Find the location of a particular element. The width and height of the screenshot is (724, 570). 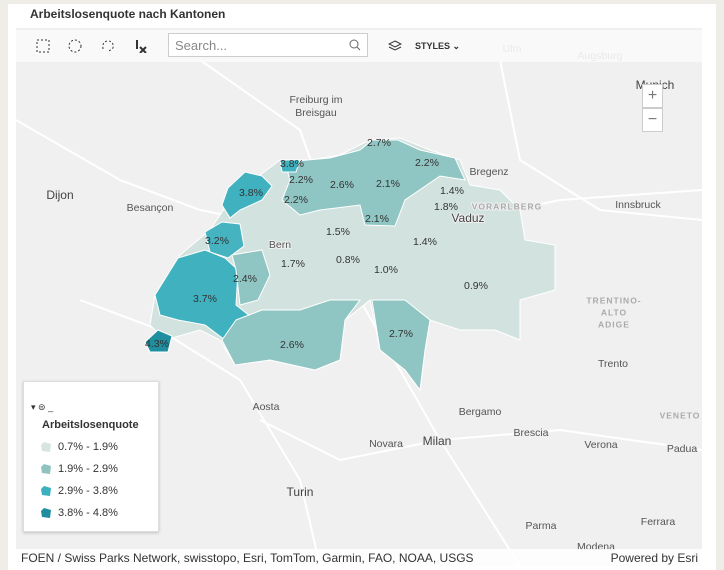

widget-title: Arbeitslosenquote nach Kantonen is located at coordinates (128, 14).